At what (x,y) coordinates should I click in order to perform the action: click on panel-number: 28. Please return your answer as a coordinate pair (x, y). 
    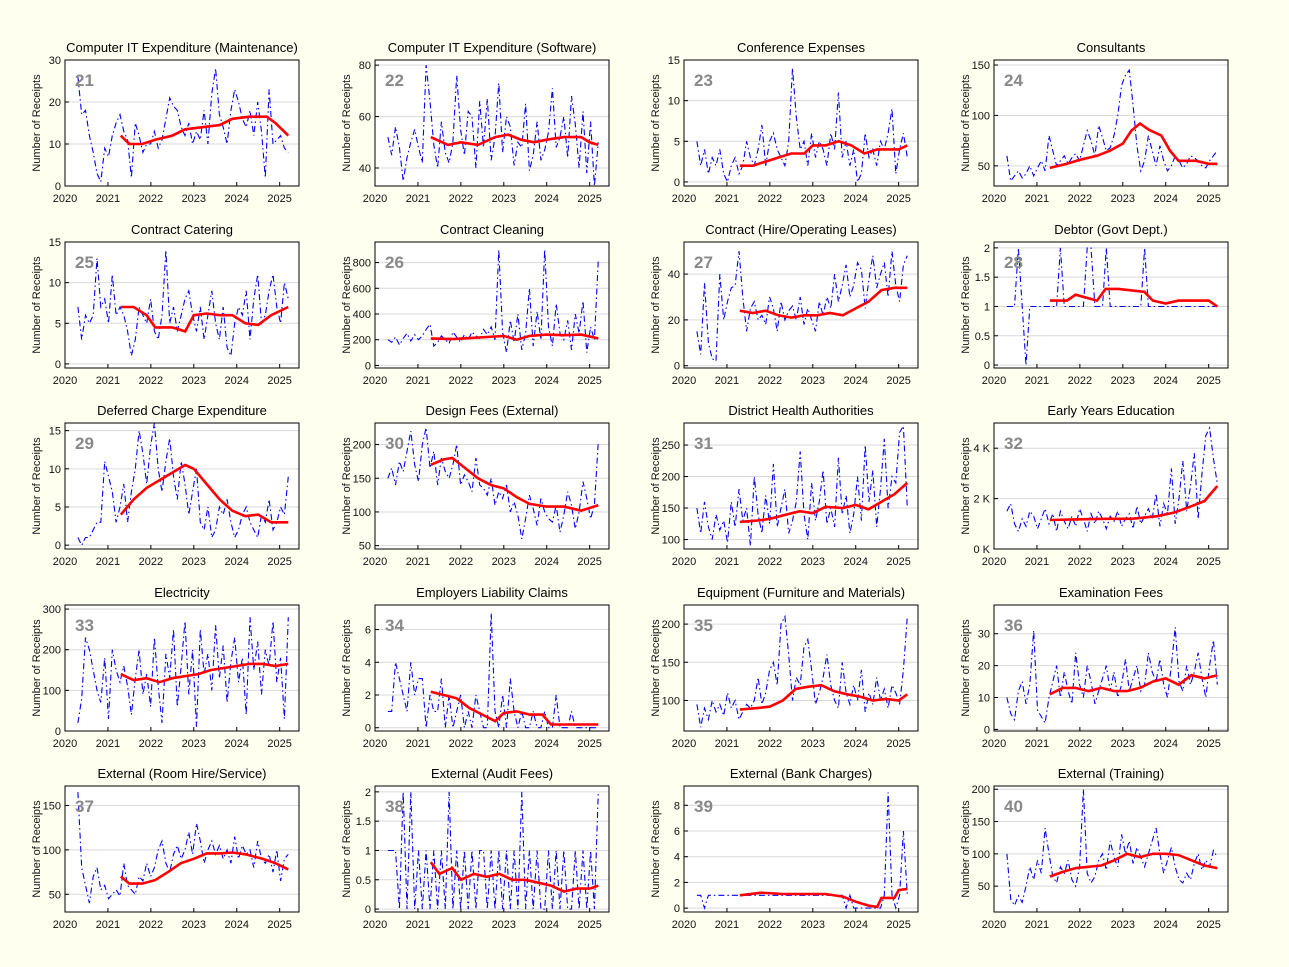
    Looking at the image, I should click on (1013, 262).